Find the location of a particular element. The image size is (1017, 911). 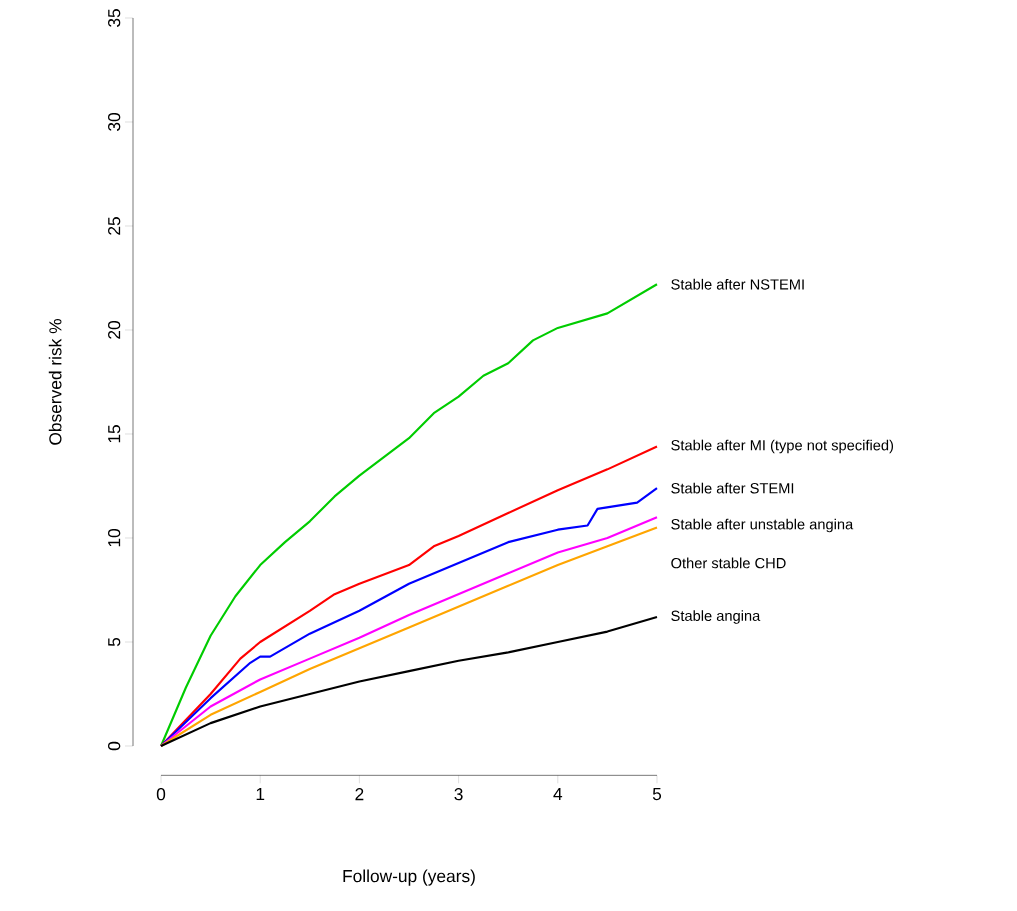

x-tick-label: 4 is located at coordinates (558, 794).